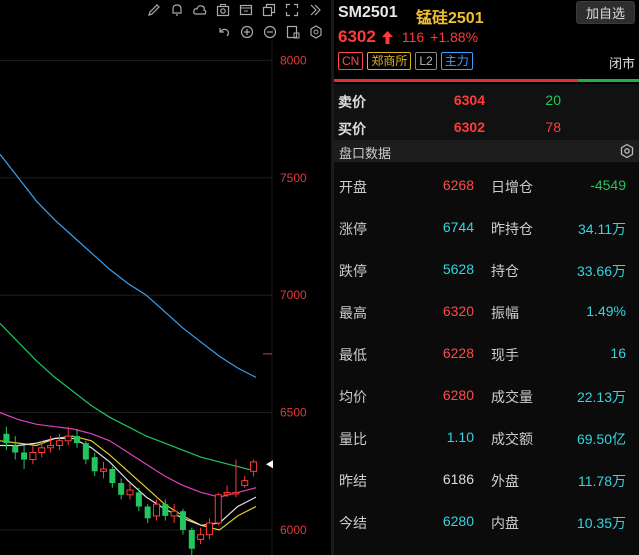  Describe the element at coordinates (450, 18) in the screenshot. I see `symbol-name: 锰硅2501` at that location.